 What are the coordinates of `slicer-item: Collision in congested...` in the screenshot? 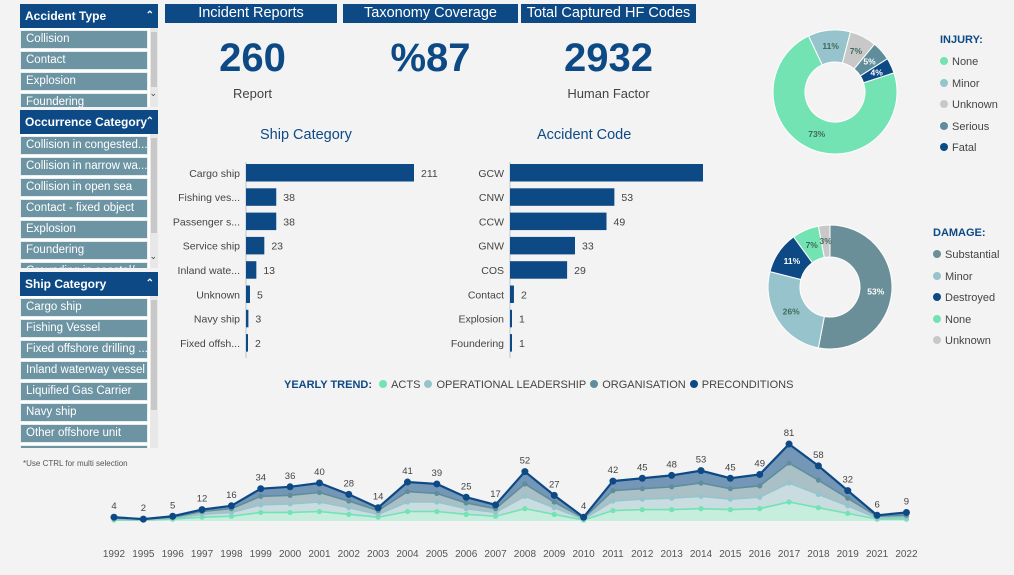 It's located at (84, 145).